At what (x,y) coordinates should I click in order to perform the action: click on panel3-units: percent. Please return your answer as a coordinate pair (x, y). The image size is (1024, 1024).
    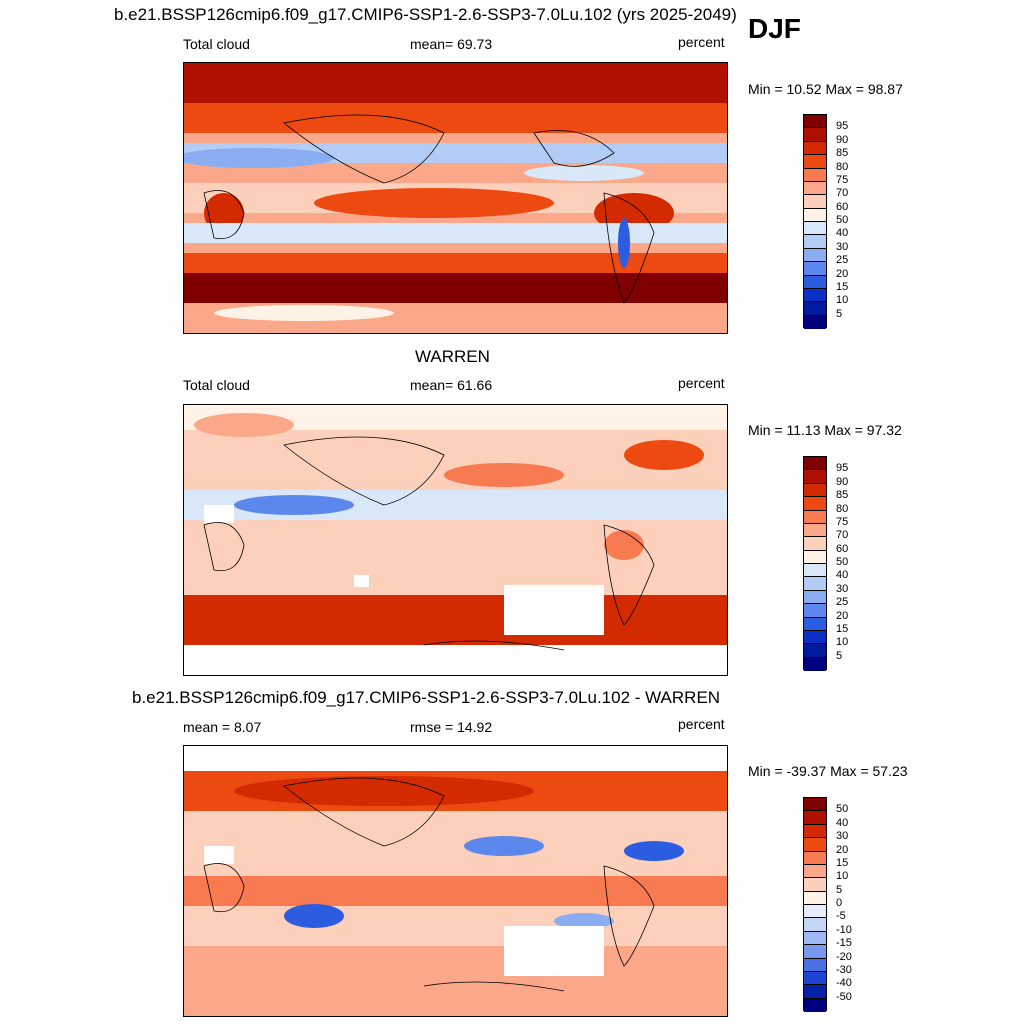
    Looking at the image, I should click on (701, 724).